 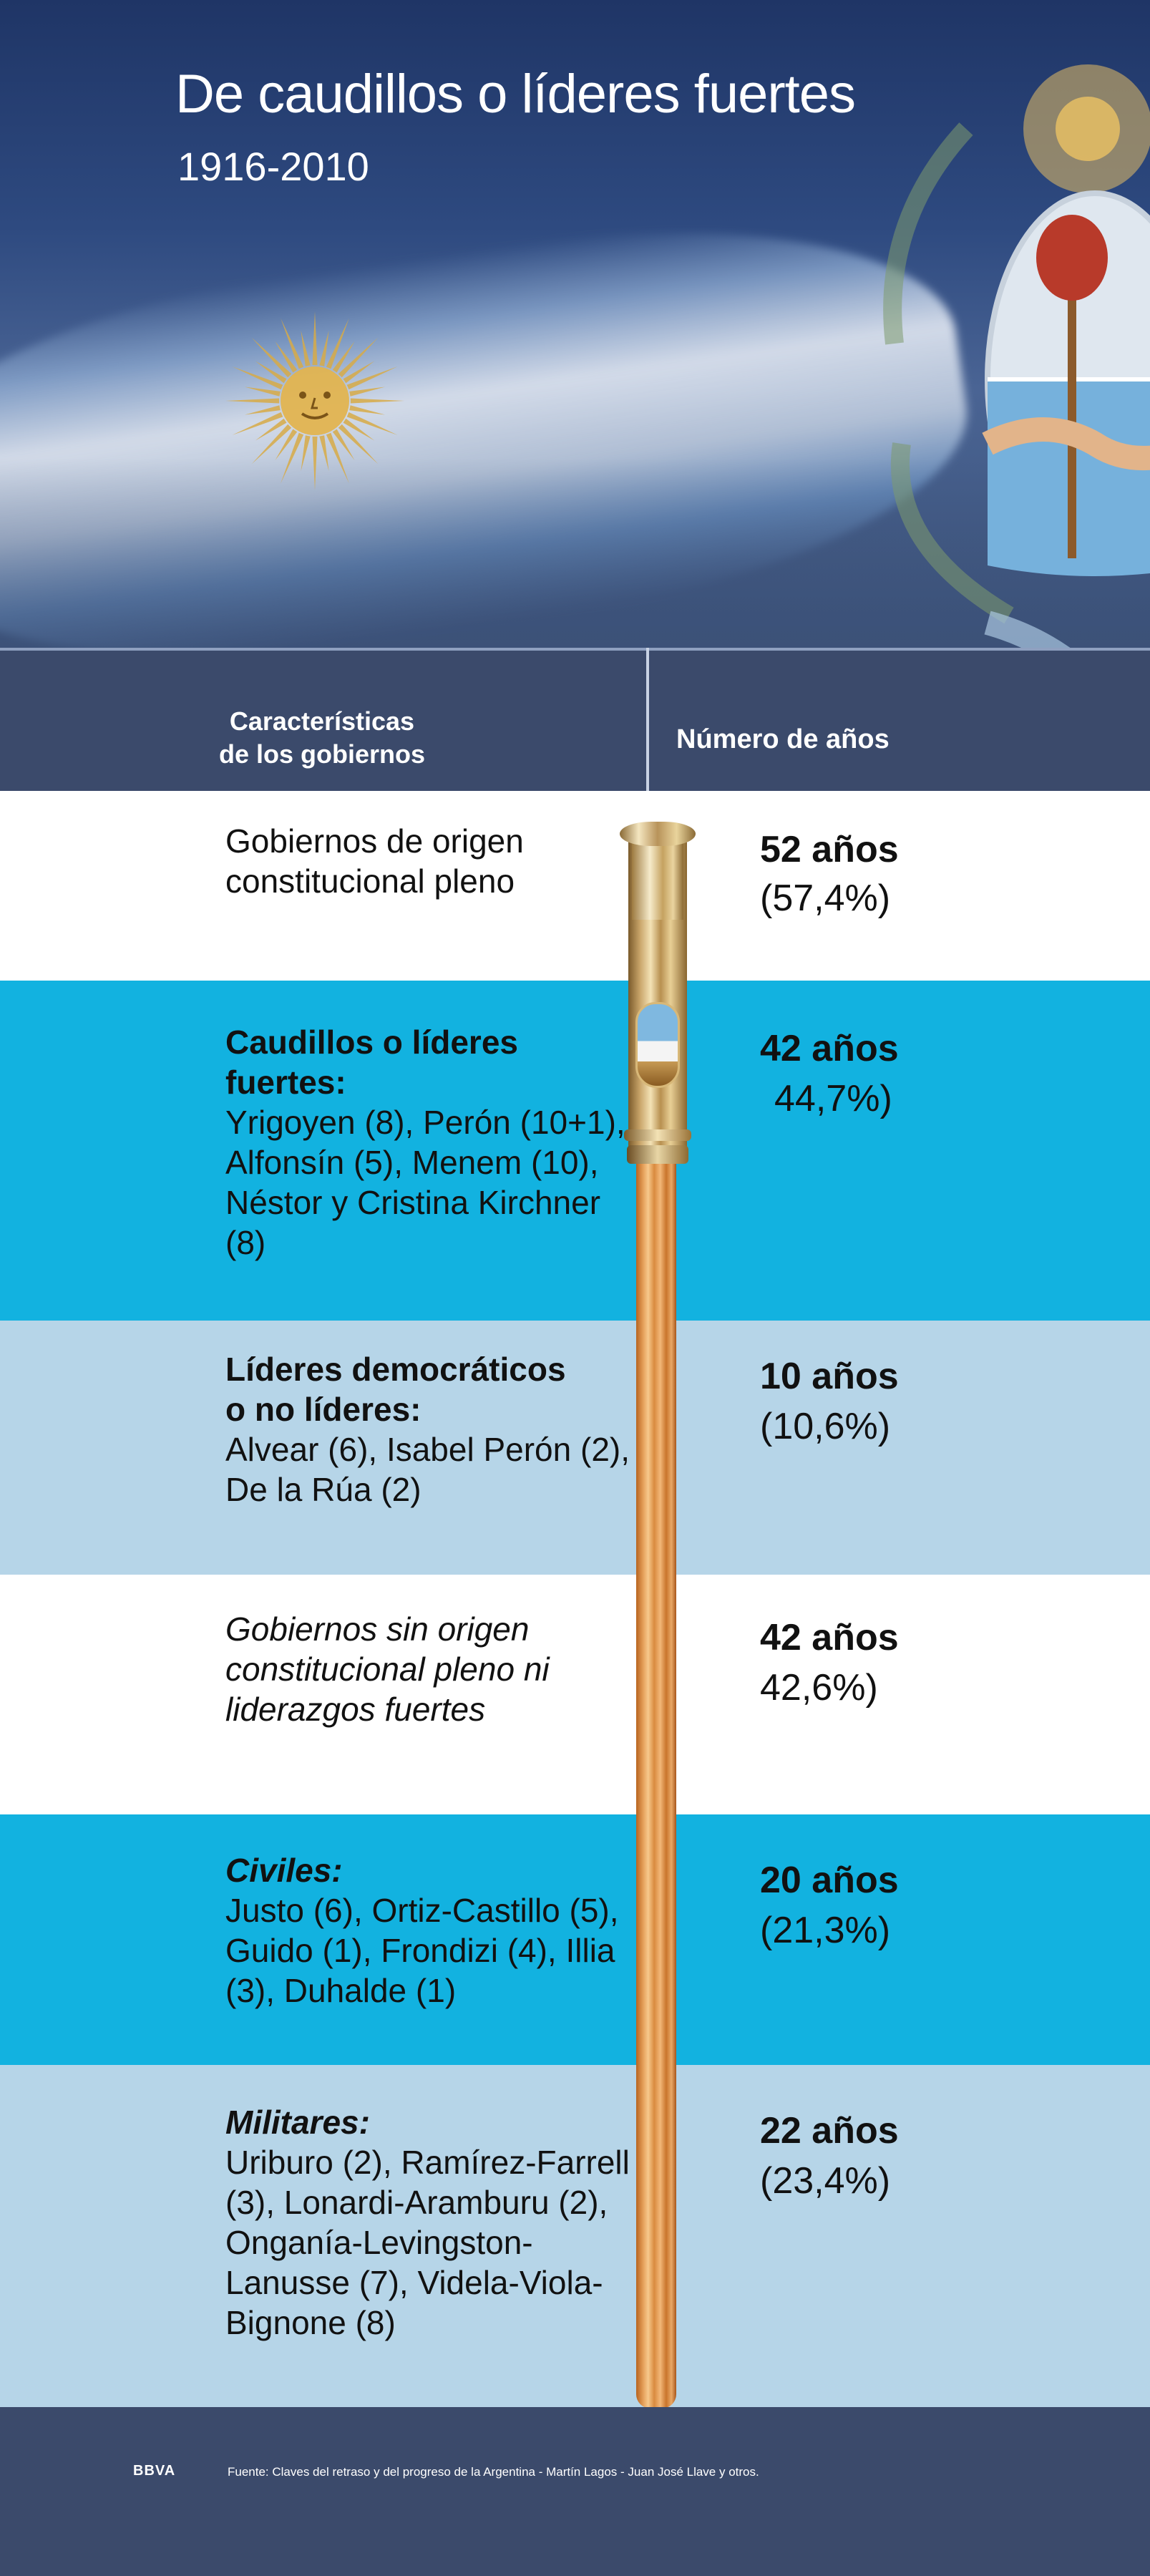 What do you see at coordinates (285, 1082) in the screenshot?
I see `row-heading: fuertes:` at bounding box center [285, 1082].